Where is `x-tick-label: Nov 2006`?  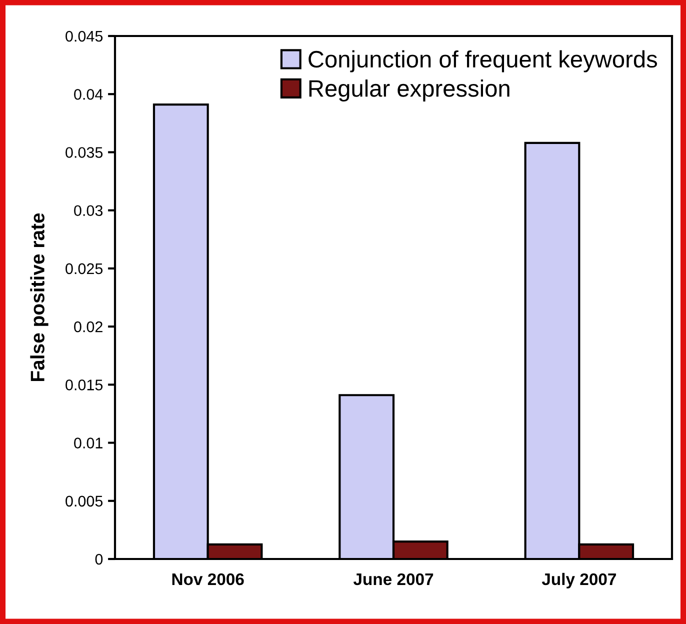
x-tick-label: Nov 2006 is located at coordinates (208, 579).